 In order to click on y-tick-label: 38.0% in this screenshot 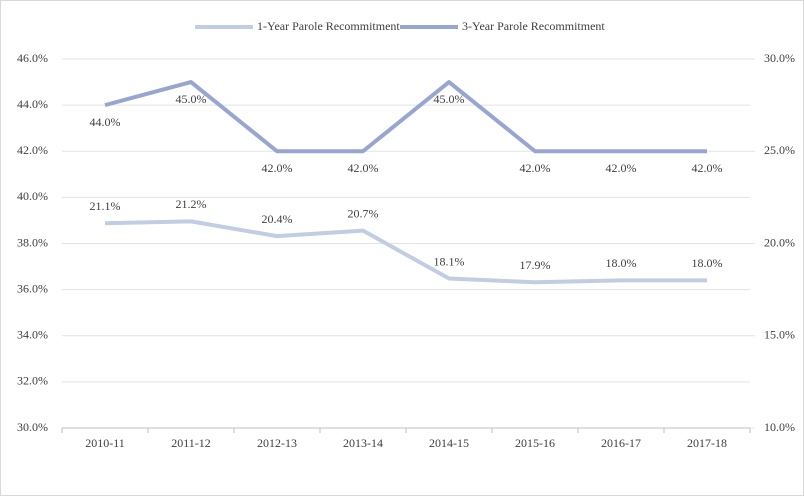, I will do `click(32, 242)`.